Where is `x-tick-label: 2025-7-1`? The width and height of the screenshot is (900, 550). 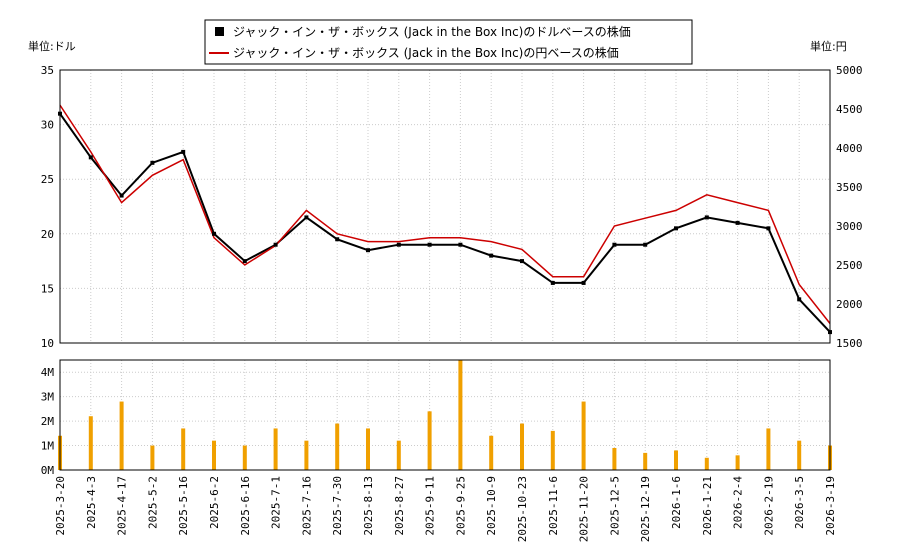
x-tick-label: 2025-7-1 is located at coordinates (276, 502).